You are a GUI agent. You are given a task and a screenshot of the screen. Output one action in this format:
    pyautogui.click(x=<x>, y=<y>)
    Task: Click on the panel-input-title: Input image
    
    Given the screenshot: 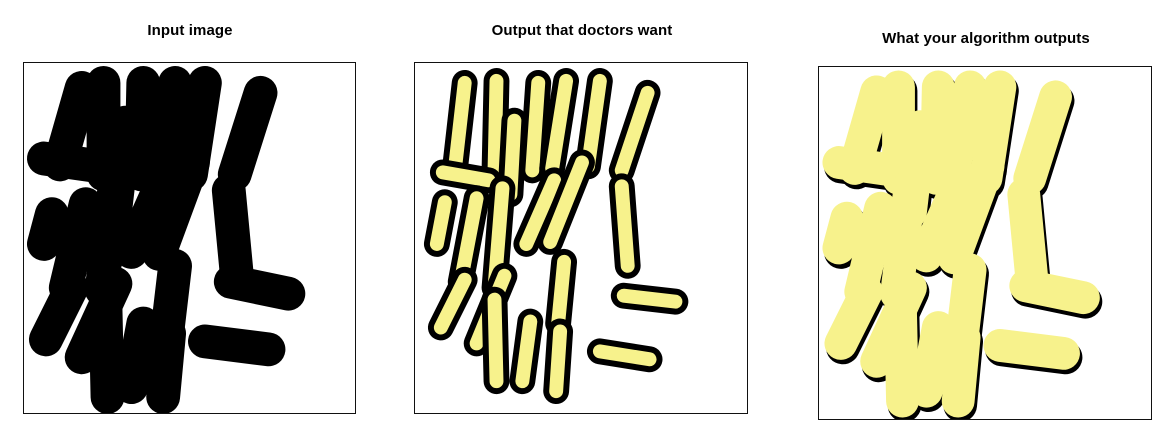 What is the action you would take?
    pyautogui.click(x=190, y=30)
    